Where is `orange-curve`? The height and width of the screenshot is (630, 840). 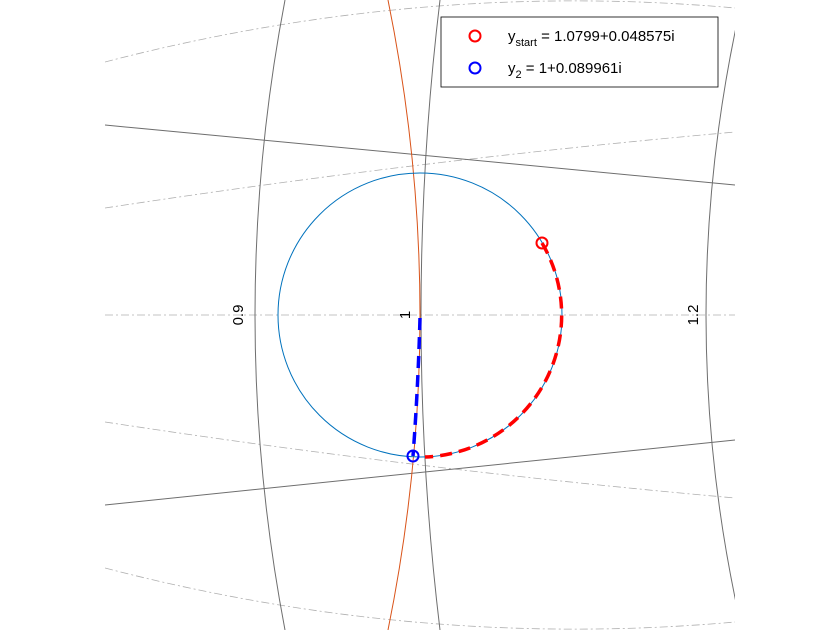 orange-curve is located at coordinates (404, 315).